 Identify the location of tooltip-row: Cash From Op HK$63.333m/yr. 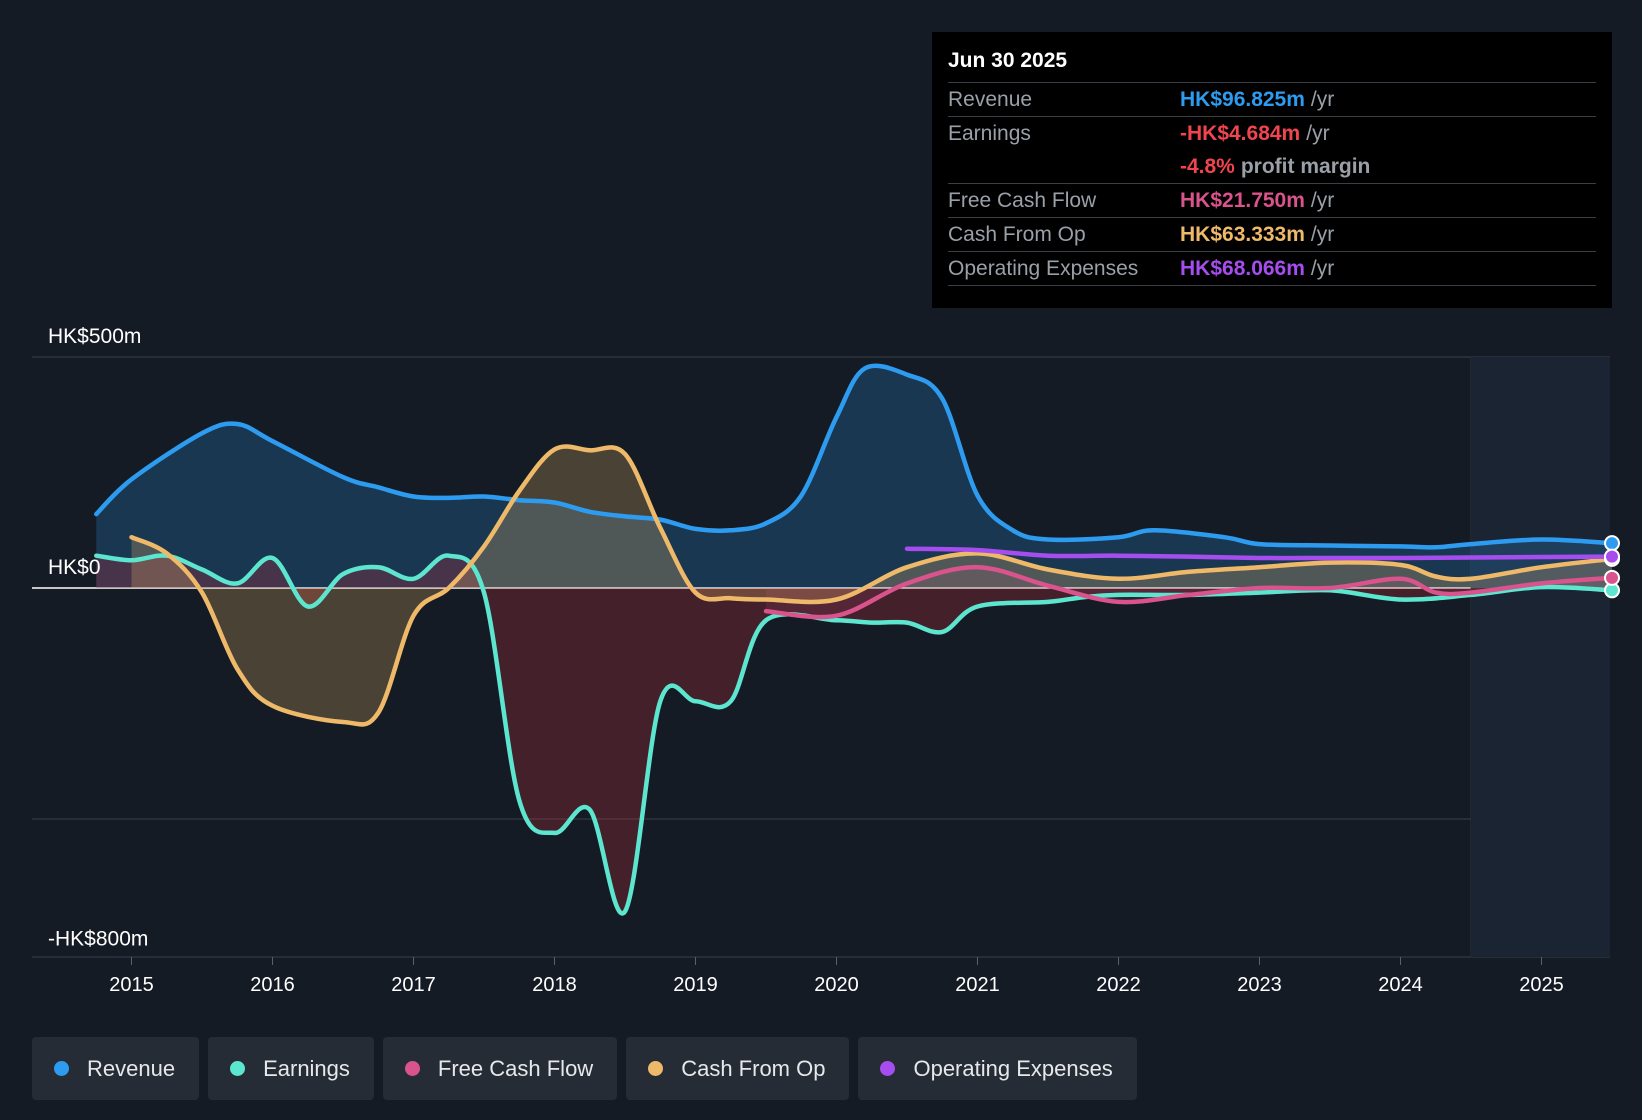
(1272, 235).